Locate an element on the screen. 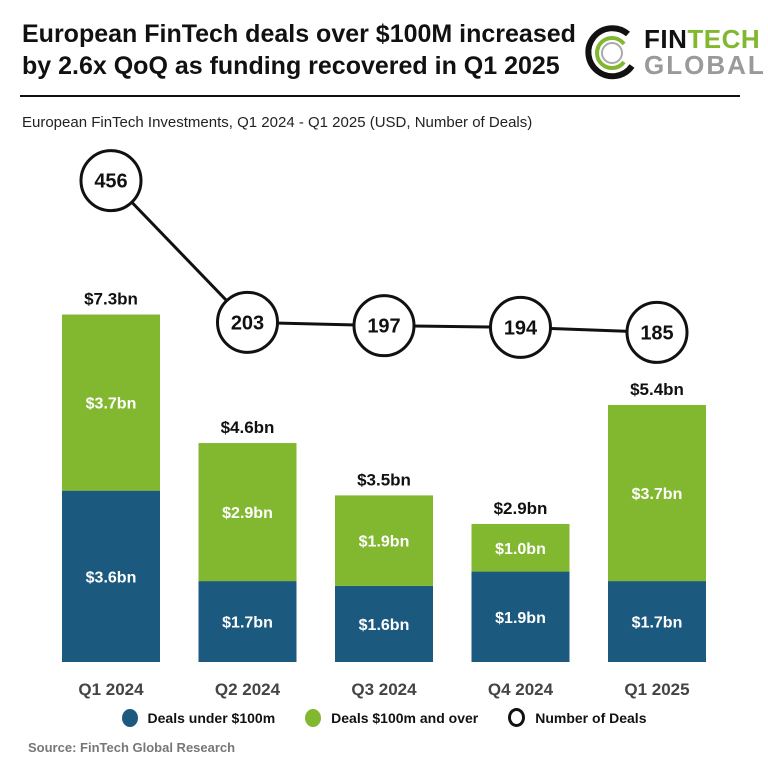 The image size is (768, 768). legend-label-deals: Number of Deals is located at coordinates (591, 717).